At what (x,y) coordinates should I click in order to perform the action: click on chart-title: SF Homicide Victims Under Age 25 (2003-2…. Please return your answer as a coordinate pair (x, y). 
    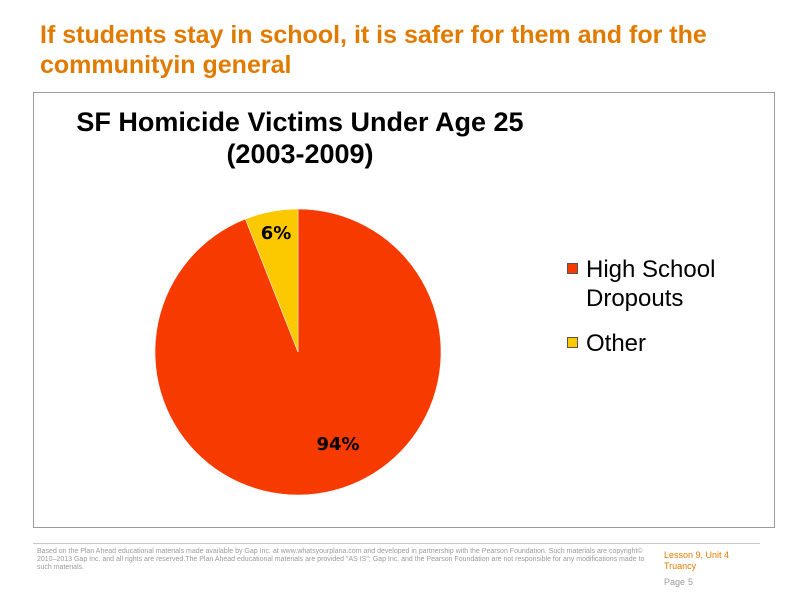
    Looking at the image, I should click on (300, 138).